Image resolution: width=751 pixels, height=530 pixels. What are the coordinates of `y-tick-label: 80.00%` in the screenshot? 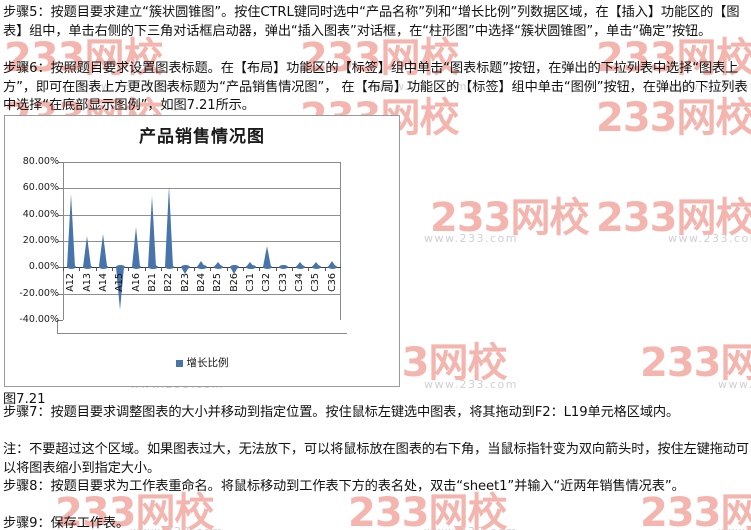 It's located at (40, 161).